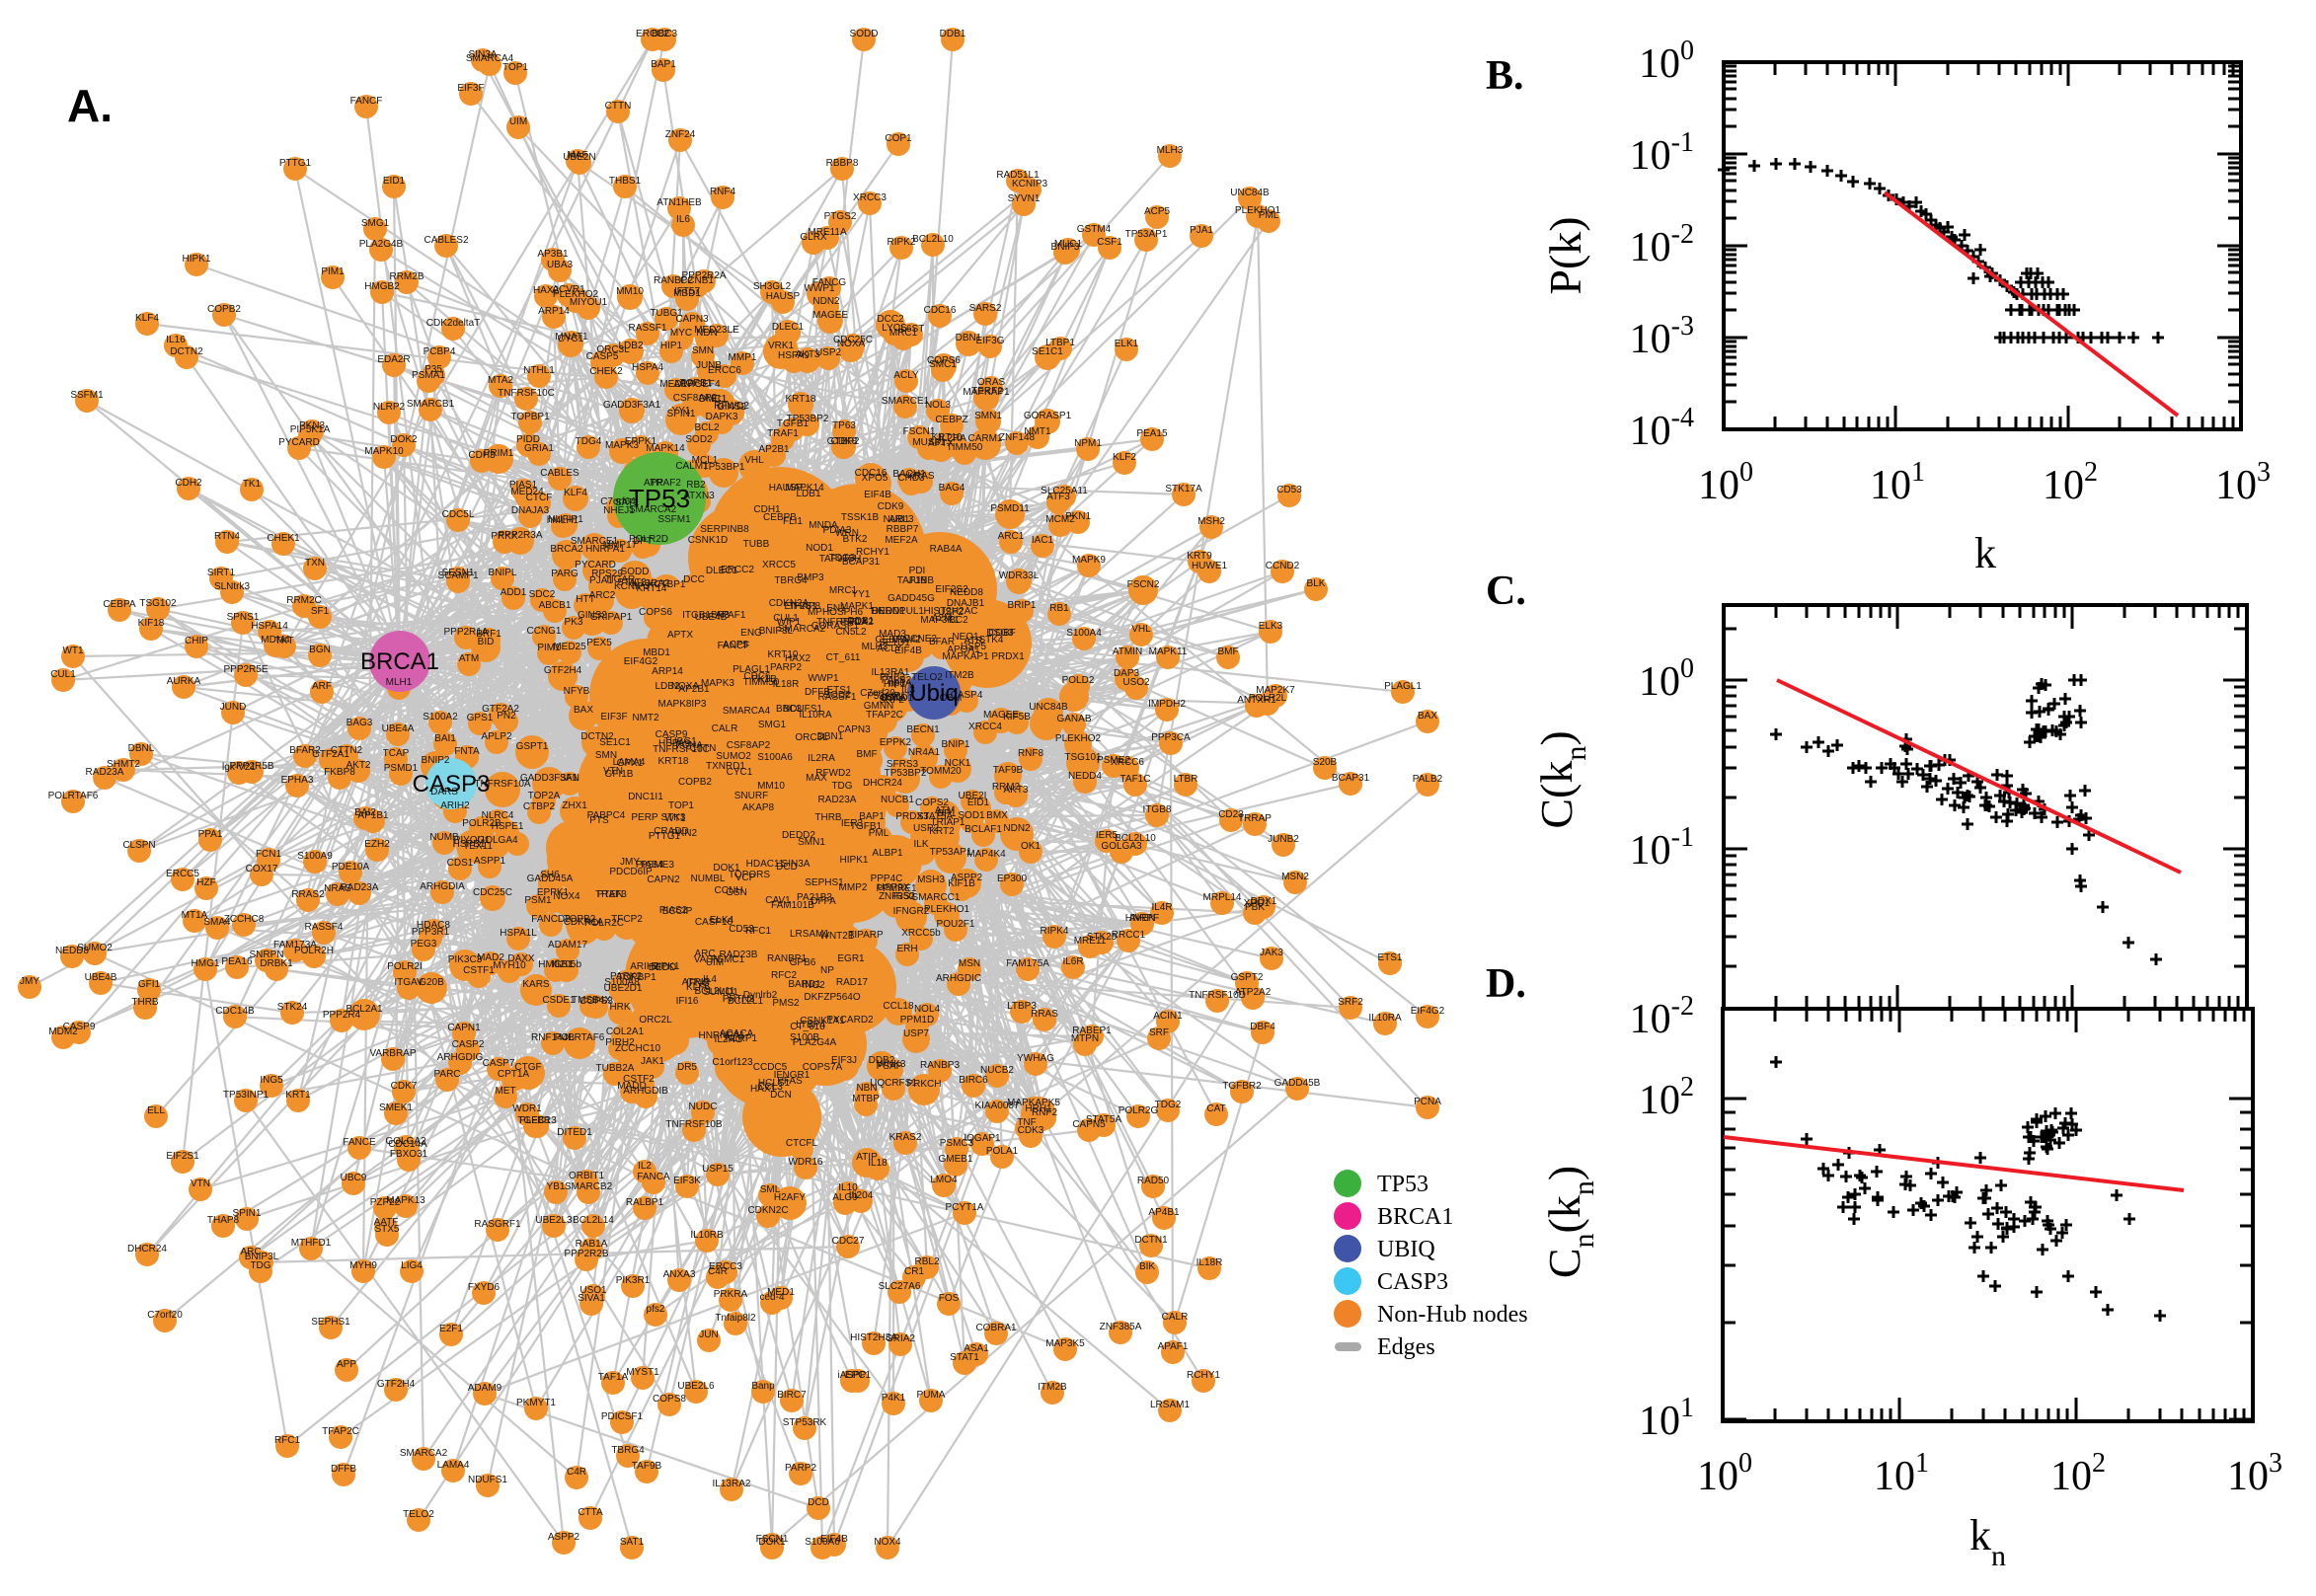  Describe the element at coordinates (1170, 1405) in the screenshot. I see `svg-text: LRSAM1` at that location.